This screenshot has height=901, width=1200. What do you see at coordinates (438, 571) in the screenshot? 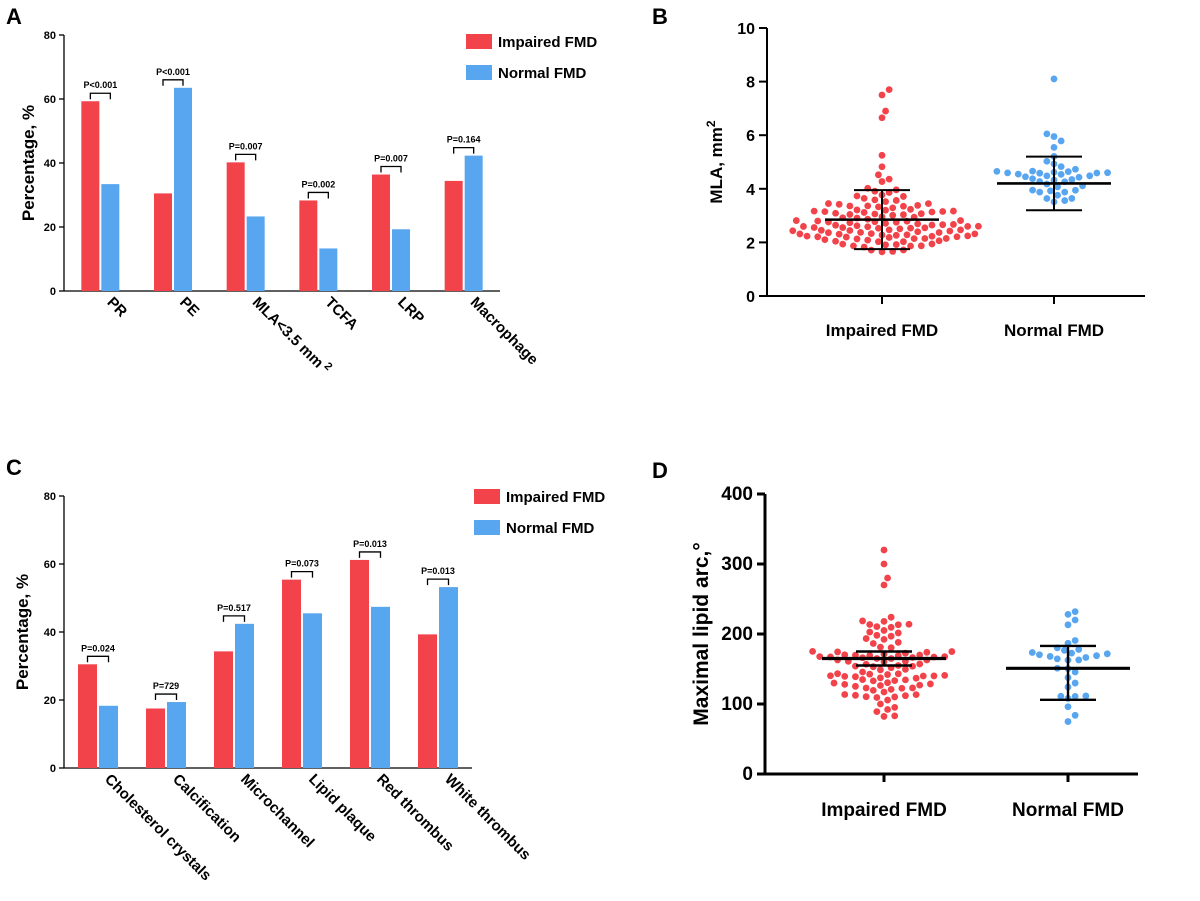
I see `p-value-label: P=0.013` at bounding box center [438, 571].